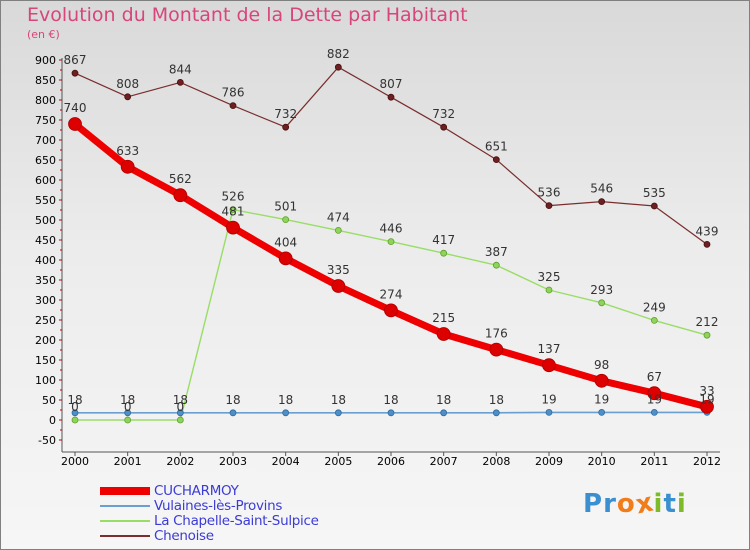 This screenshot has height=550, width=750. I want to click on y-tick-label: 350, so click(45, 280).